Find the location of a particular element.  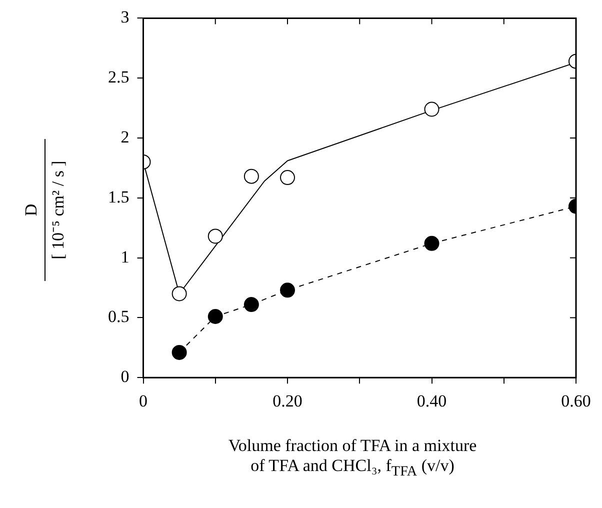

x-tick-label: 0.60 is located at coordinates (576, 400).